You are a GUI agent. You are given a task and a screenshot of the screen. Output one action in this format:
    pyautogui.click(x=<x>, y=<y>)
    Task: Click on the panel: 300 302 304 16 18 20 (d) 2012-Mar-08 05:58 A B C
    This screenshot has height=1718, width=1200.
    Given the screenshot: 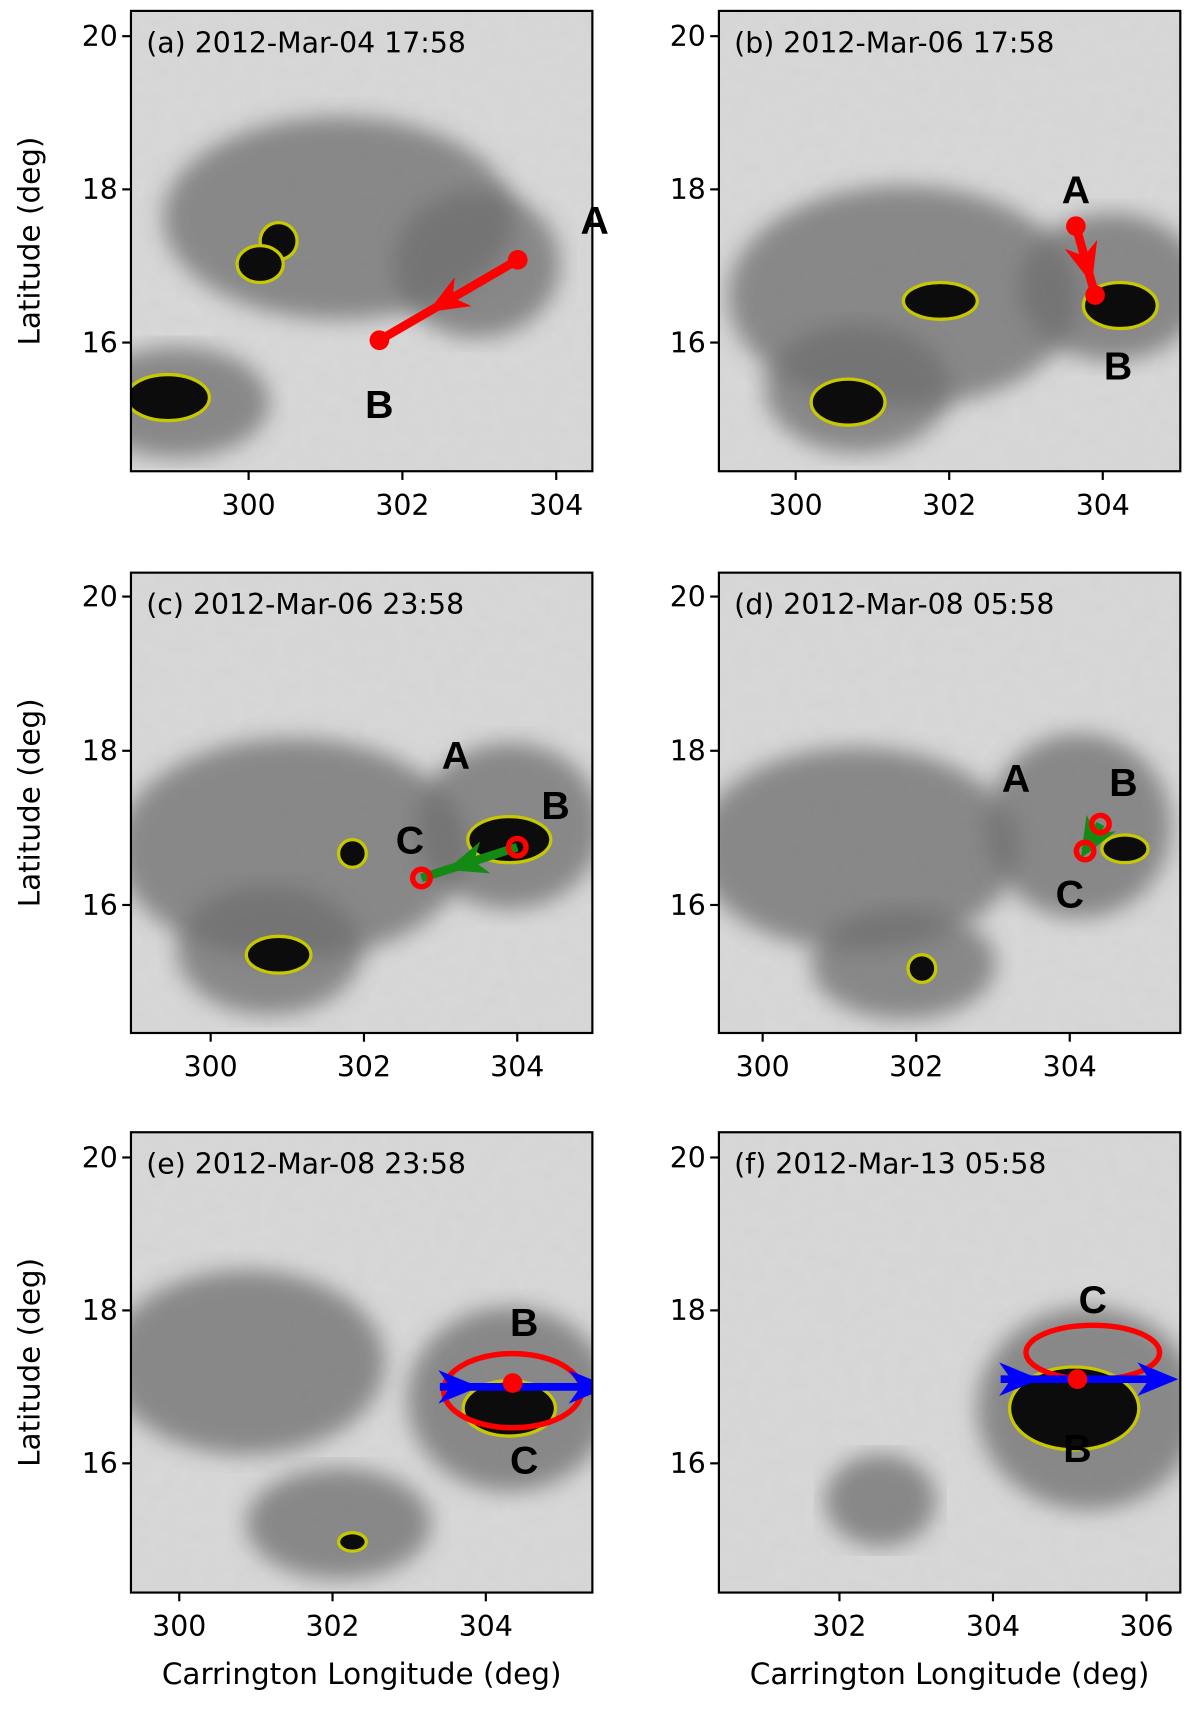 What is the action you would take?
    pyautogui.click(x=926, y=827)
    